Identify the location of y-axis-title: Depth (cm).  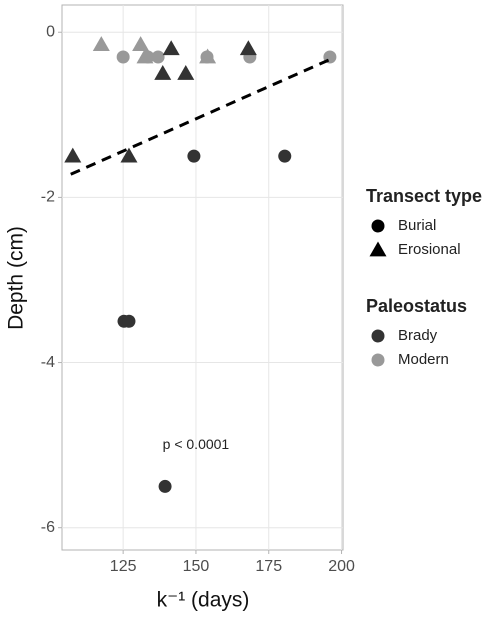
(16, 278).